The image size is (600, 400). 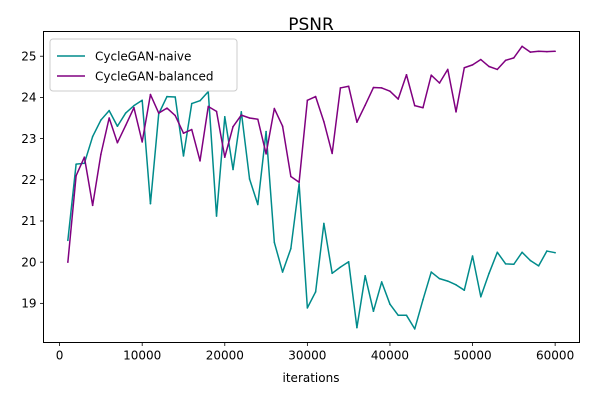 What do you see at coordinates (28, 221) in the screenshot?
I see `y-tick-label: 21` at bounding box center [28, 221].